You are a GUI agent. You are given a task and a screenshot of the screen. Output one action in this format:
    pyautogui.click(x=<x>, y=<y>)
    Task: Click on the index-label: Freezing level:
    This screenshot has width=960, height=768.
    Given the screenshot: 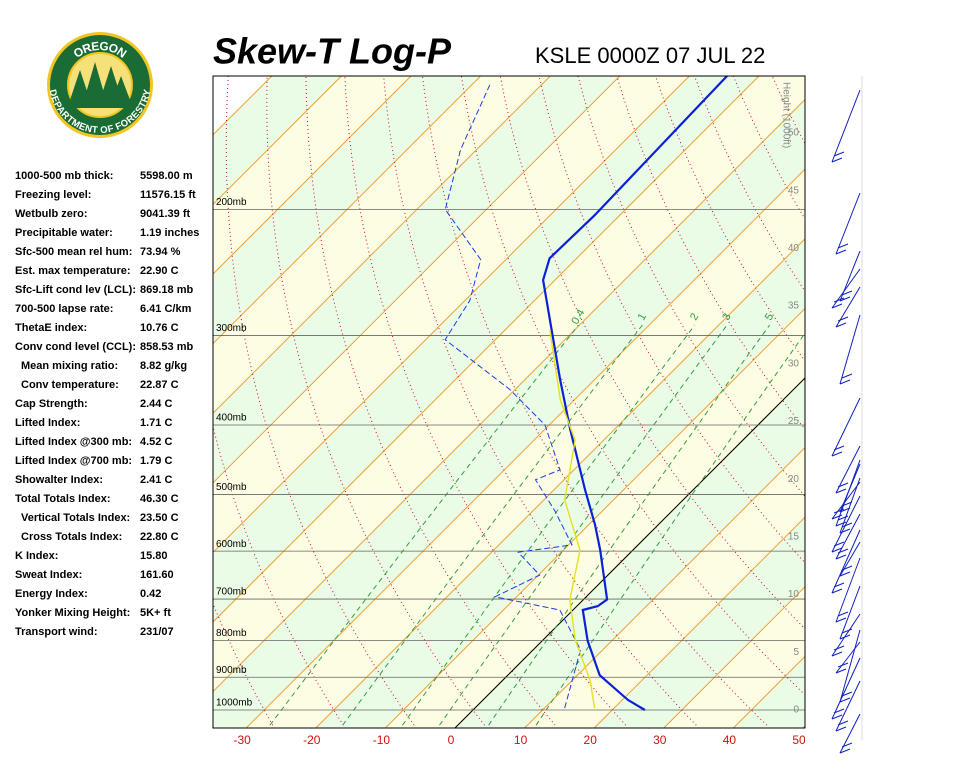 What is the action you would take?
    pyautogui.click(x=53, y=195)
    